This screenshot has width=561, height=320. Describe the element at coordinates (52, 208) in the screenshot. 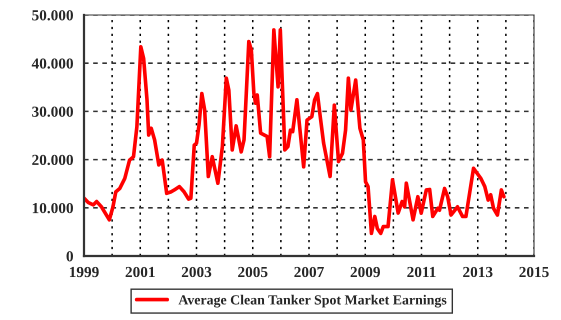

I see `y-tick-label: 10.000` at that location.